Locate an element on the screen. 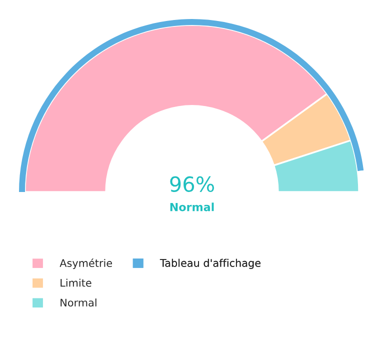 The width and height of the screenshot is (386, 339). legend-label: Asymétrie is located at coordinates (86, 264).